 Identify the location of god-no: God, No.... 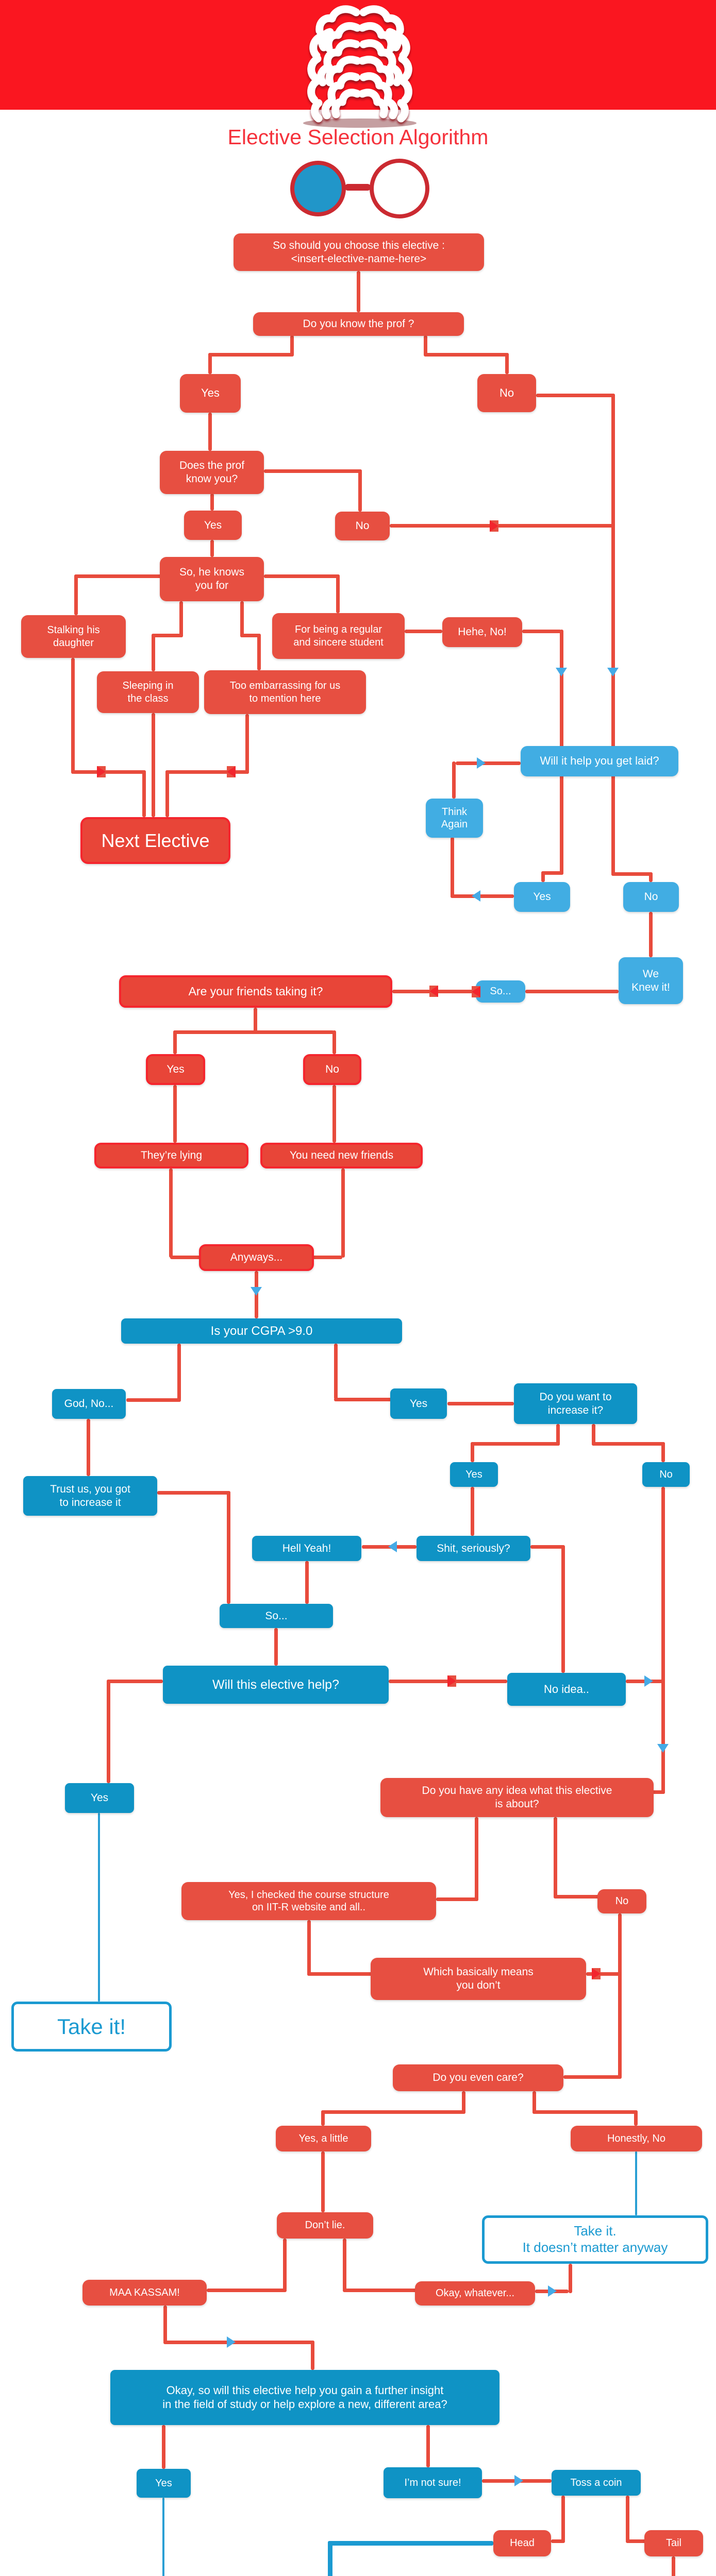
(89, 1404).